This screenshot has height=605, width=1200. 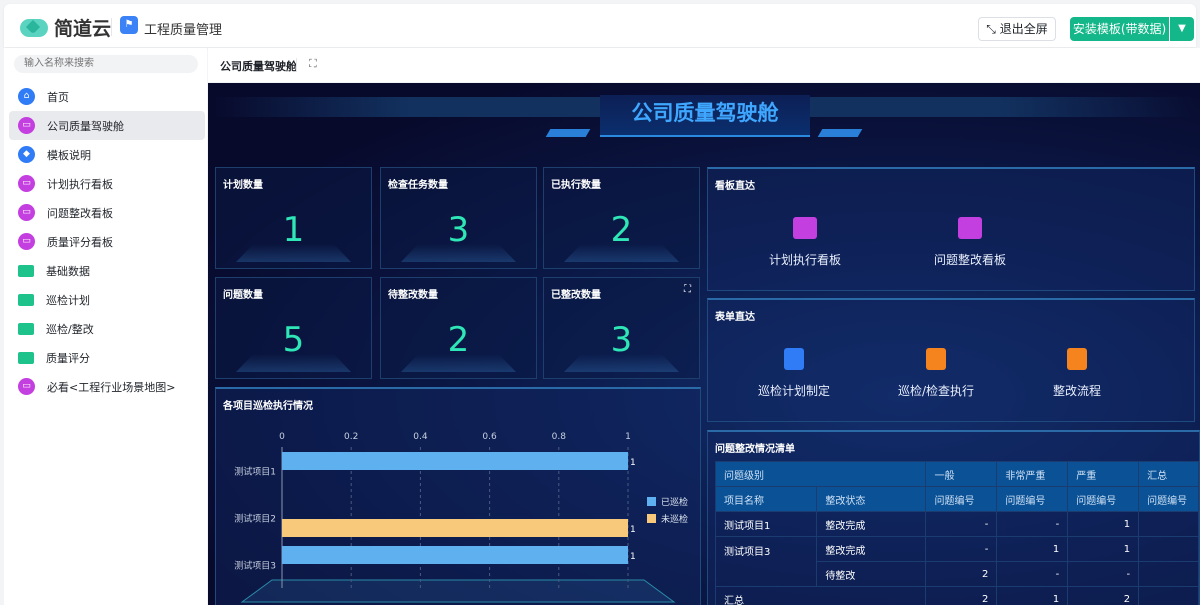 What do you see at coordinates (1182, 29) in the screenshot?
I see `chevron-down-icon: ▼` at bounding box center [1182, 29].